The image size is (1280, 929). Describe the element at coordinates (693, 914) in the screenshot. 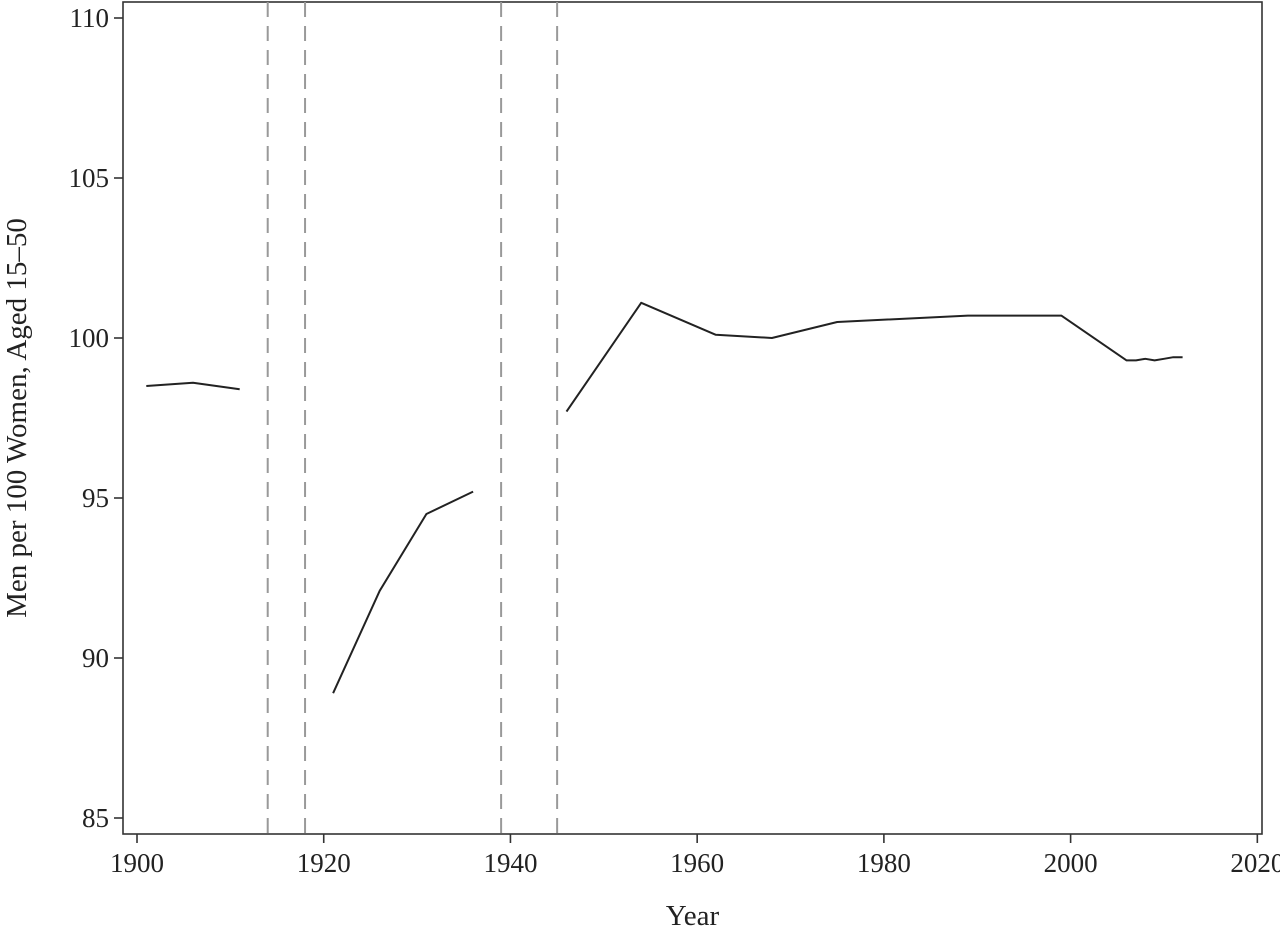

I see `x-axis-title: Year` at that location.